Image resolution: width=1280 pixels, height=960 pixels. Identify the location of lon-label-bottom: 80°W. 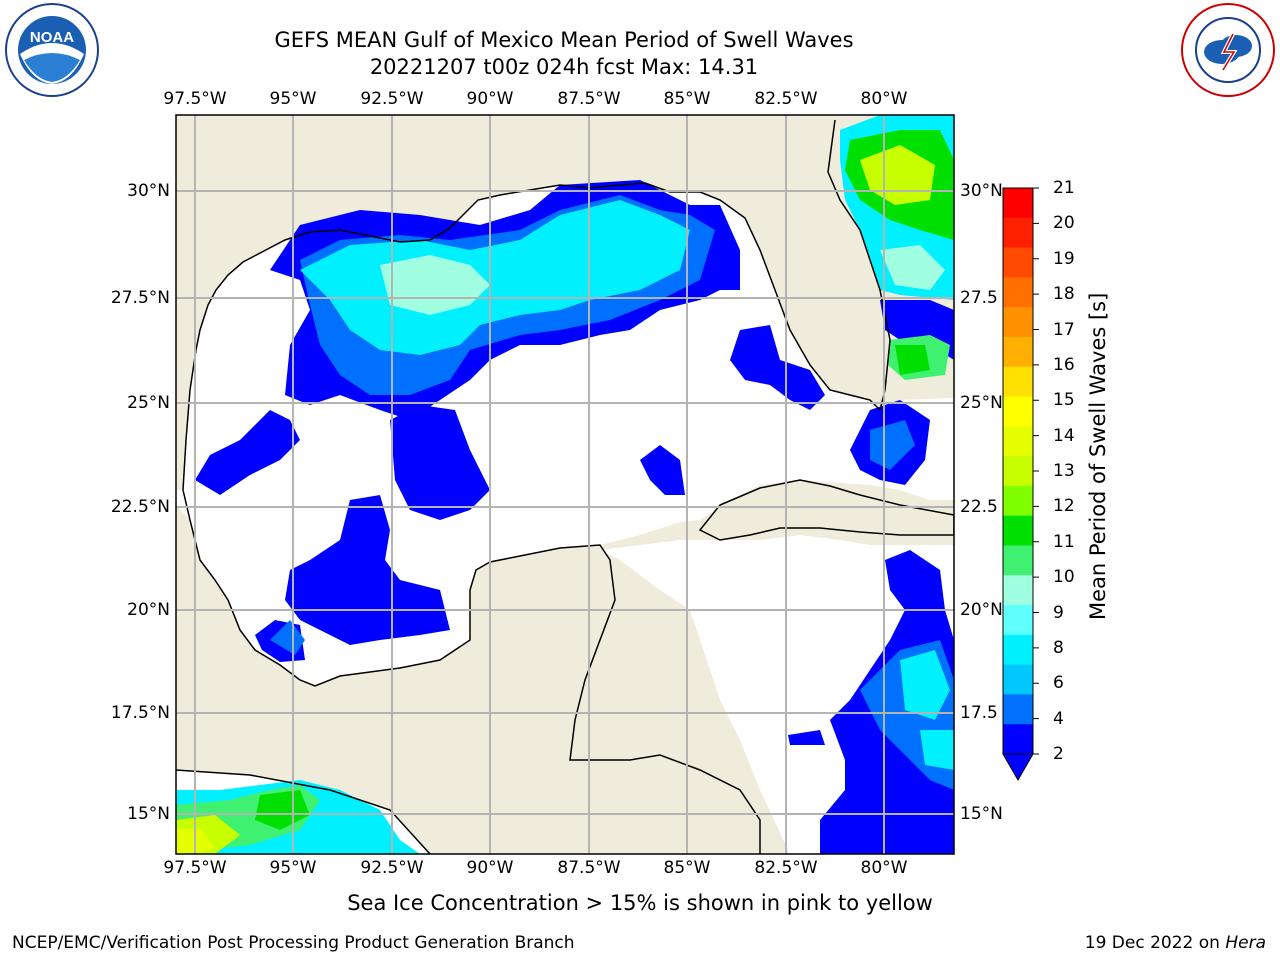
(884, 868).